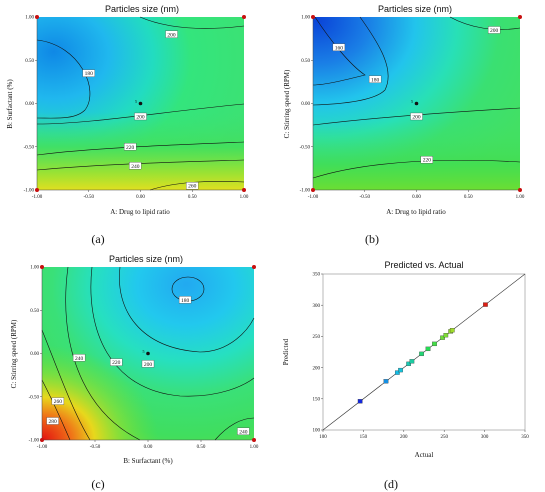 Image resolution: width=545 pixels, height=492 pixels. I want to click on panel-d-x-tick-label: 300, so click(485, 437).